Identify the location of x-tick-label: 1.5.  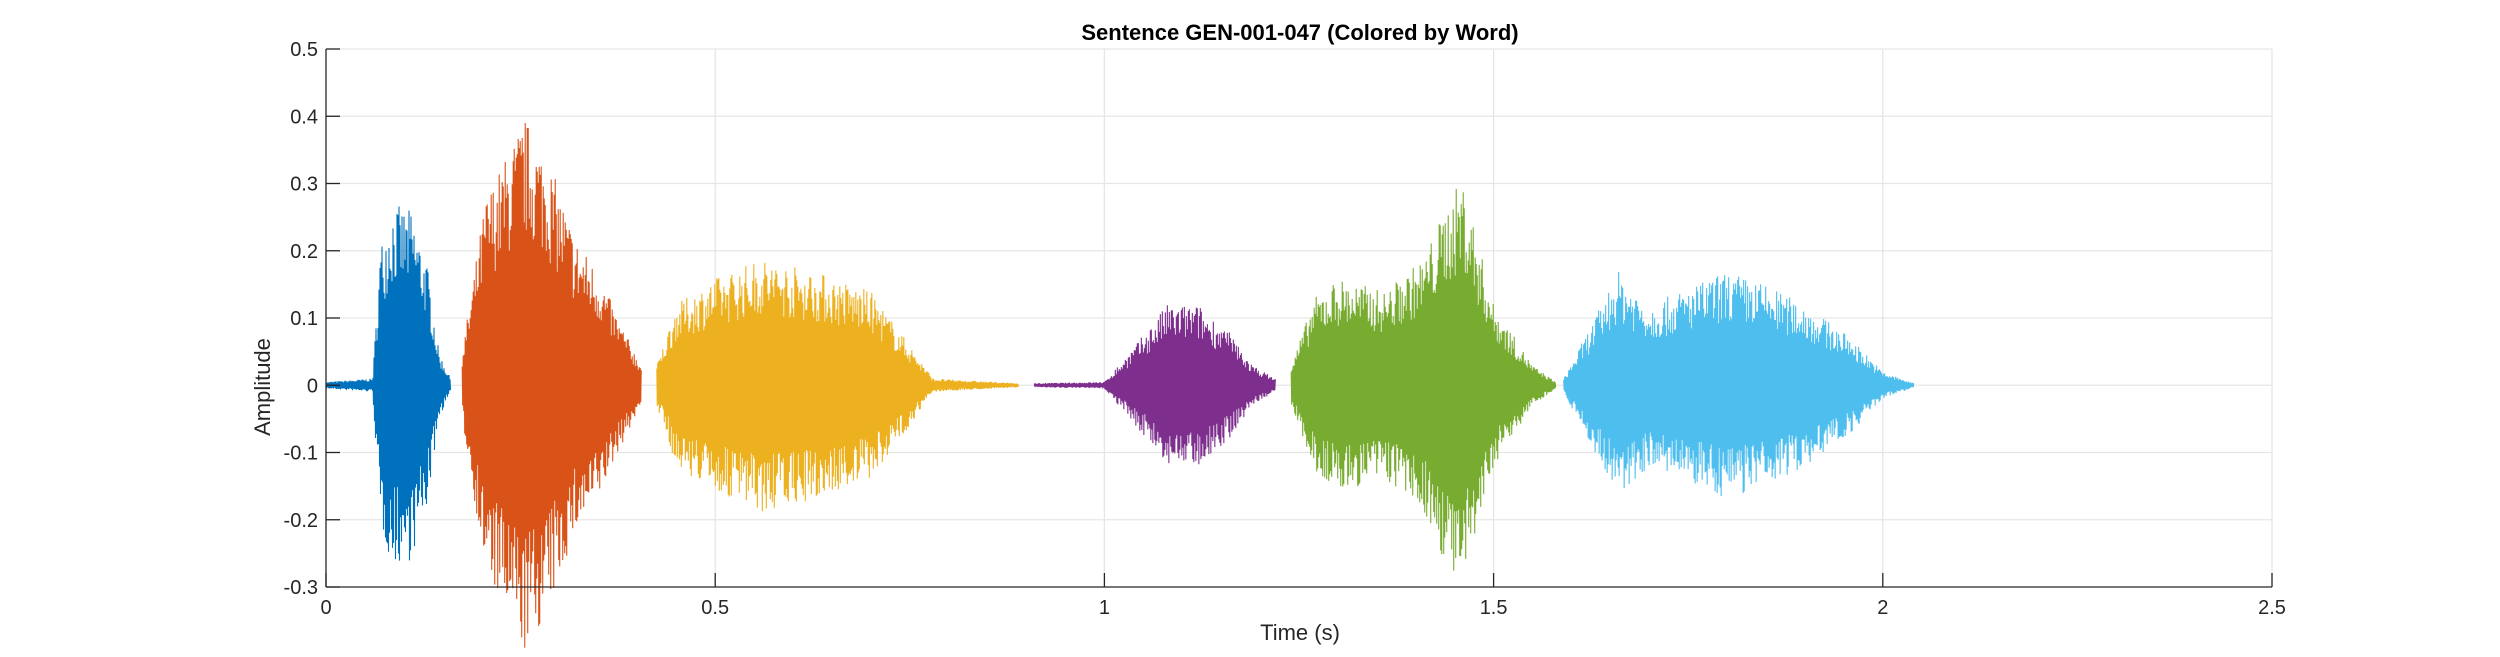
(1494, 608).